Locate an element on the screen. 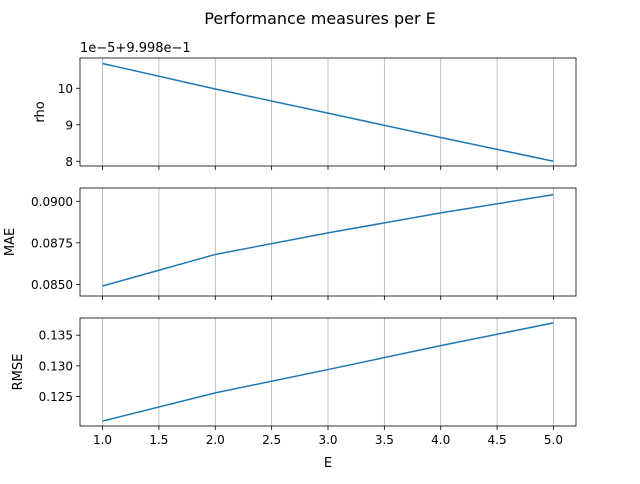  rmse-axis-label: RMSE is located at coordinates (18, 372).